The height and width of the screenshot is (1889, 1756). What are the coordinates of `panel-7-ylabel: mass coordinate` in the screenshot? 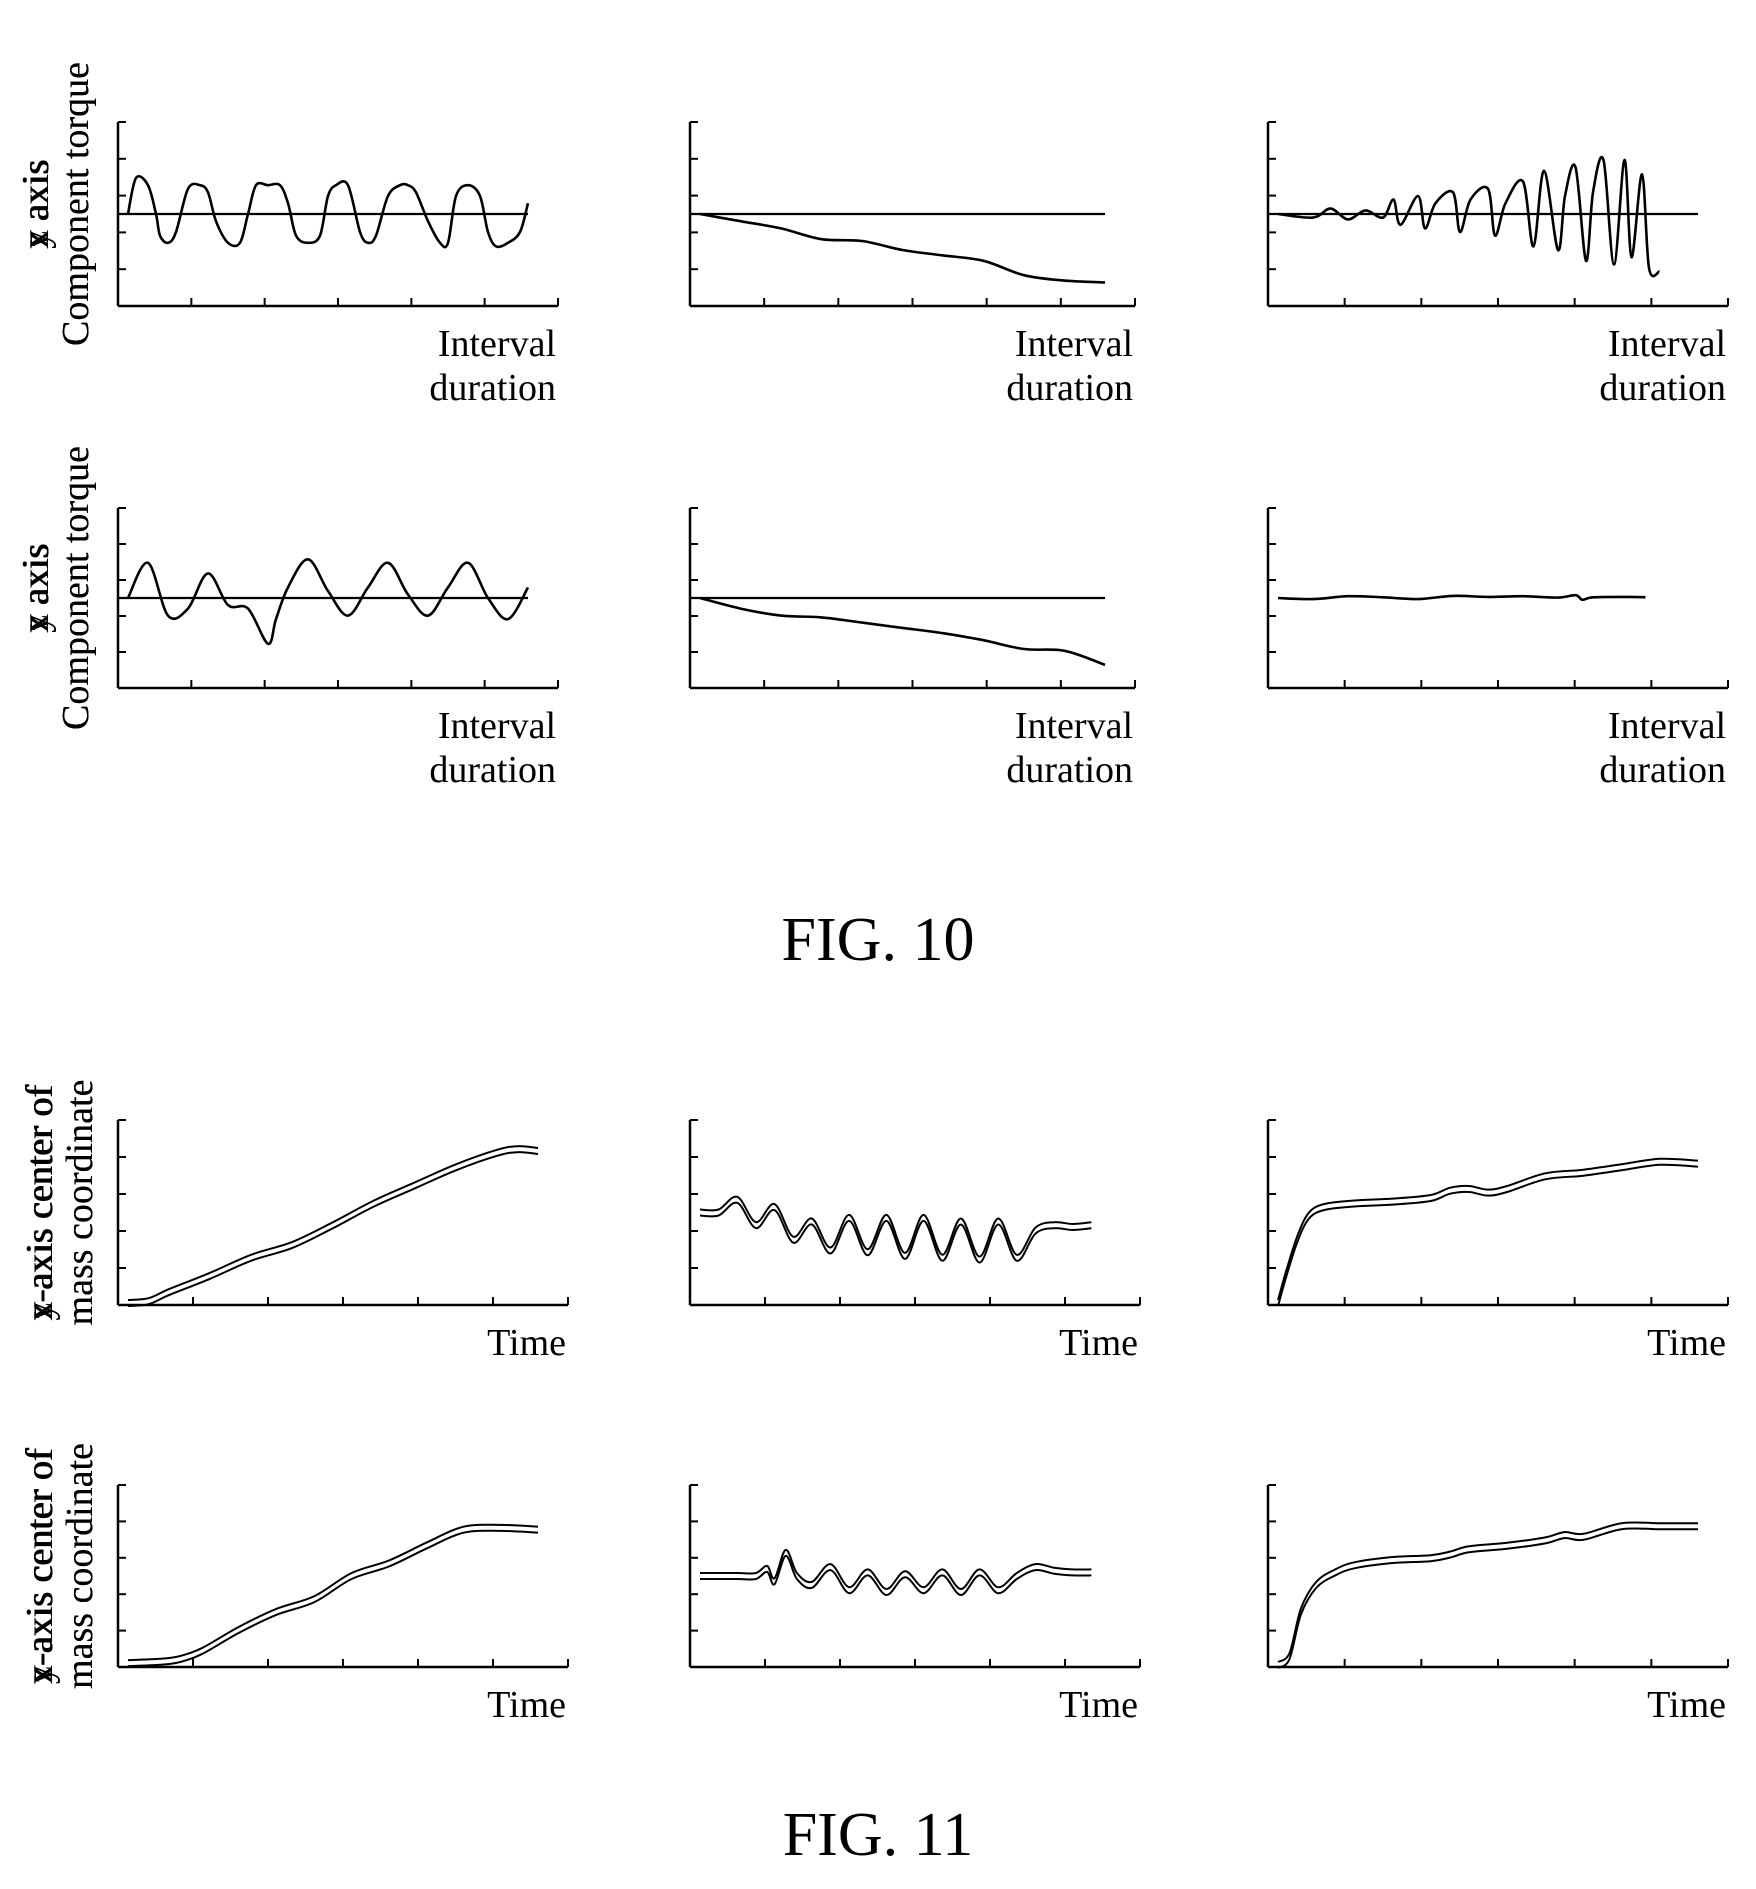 It's located at (80, 1203).